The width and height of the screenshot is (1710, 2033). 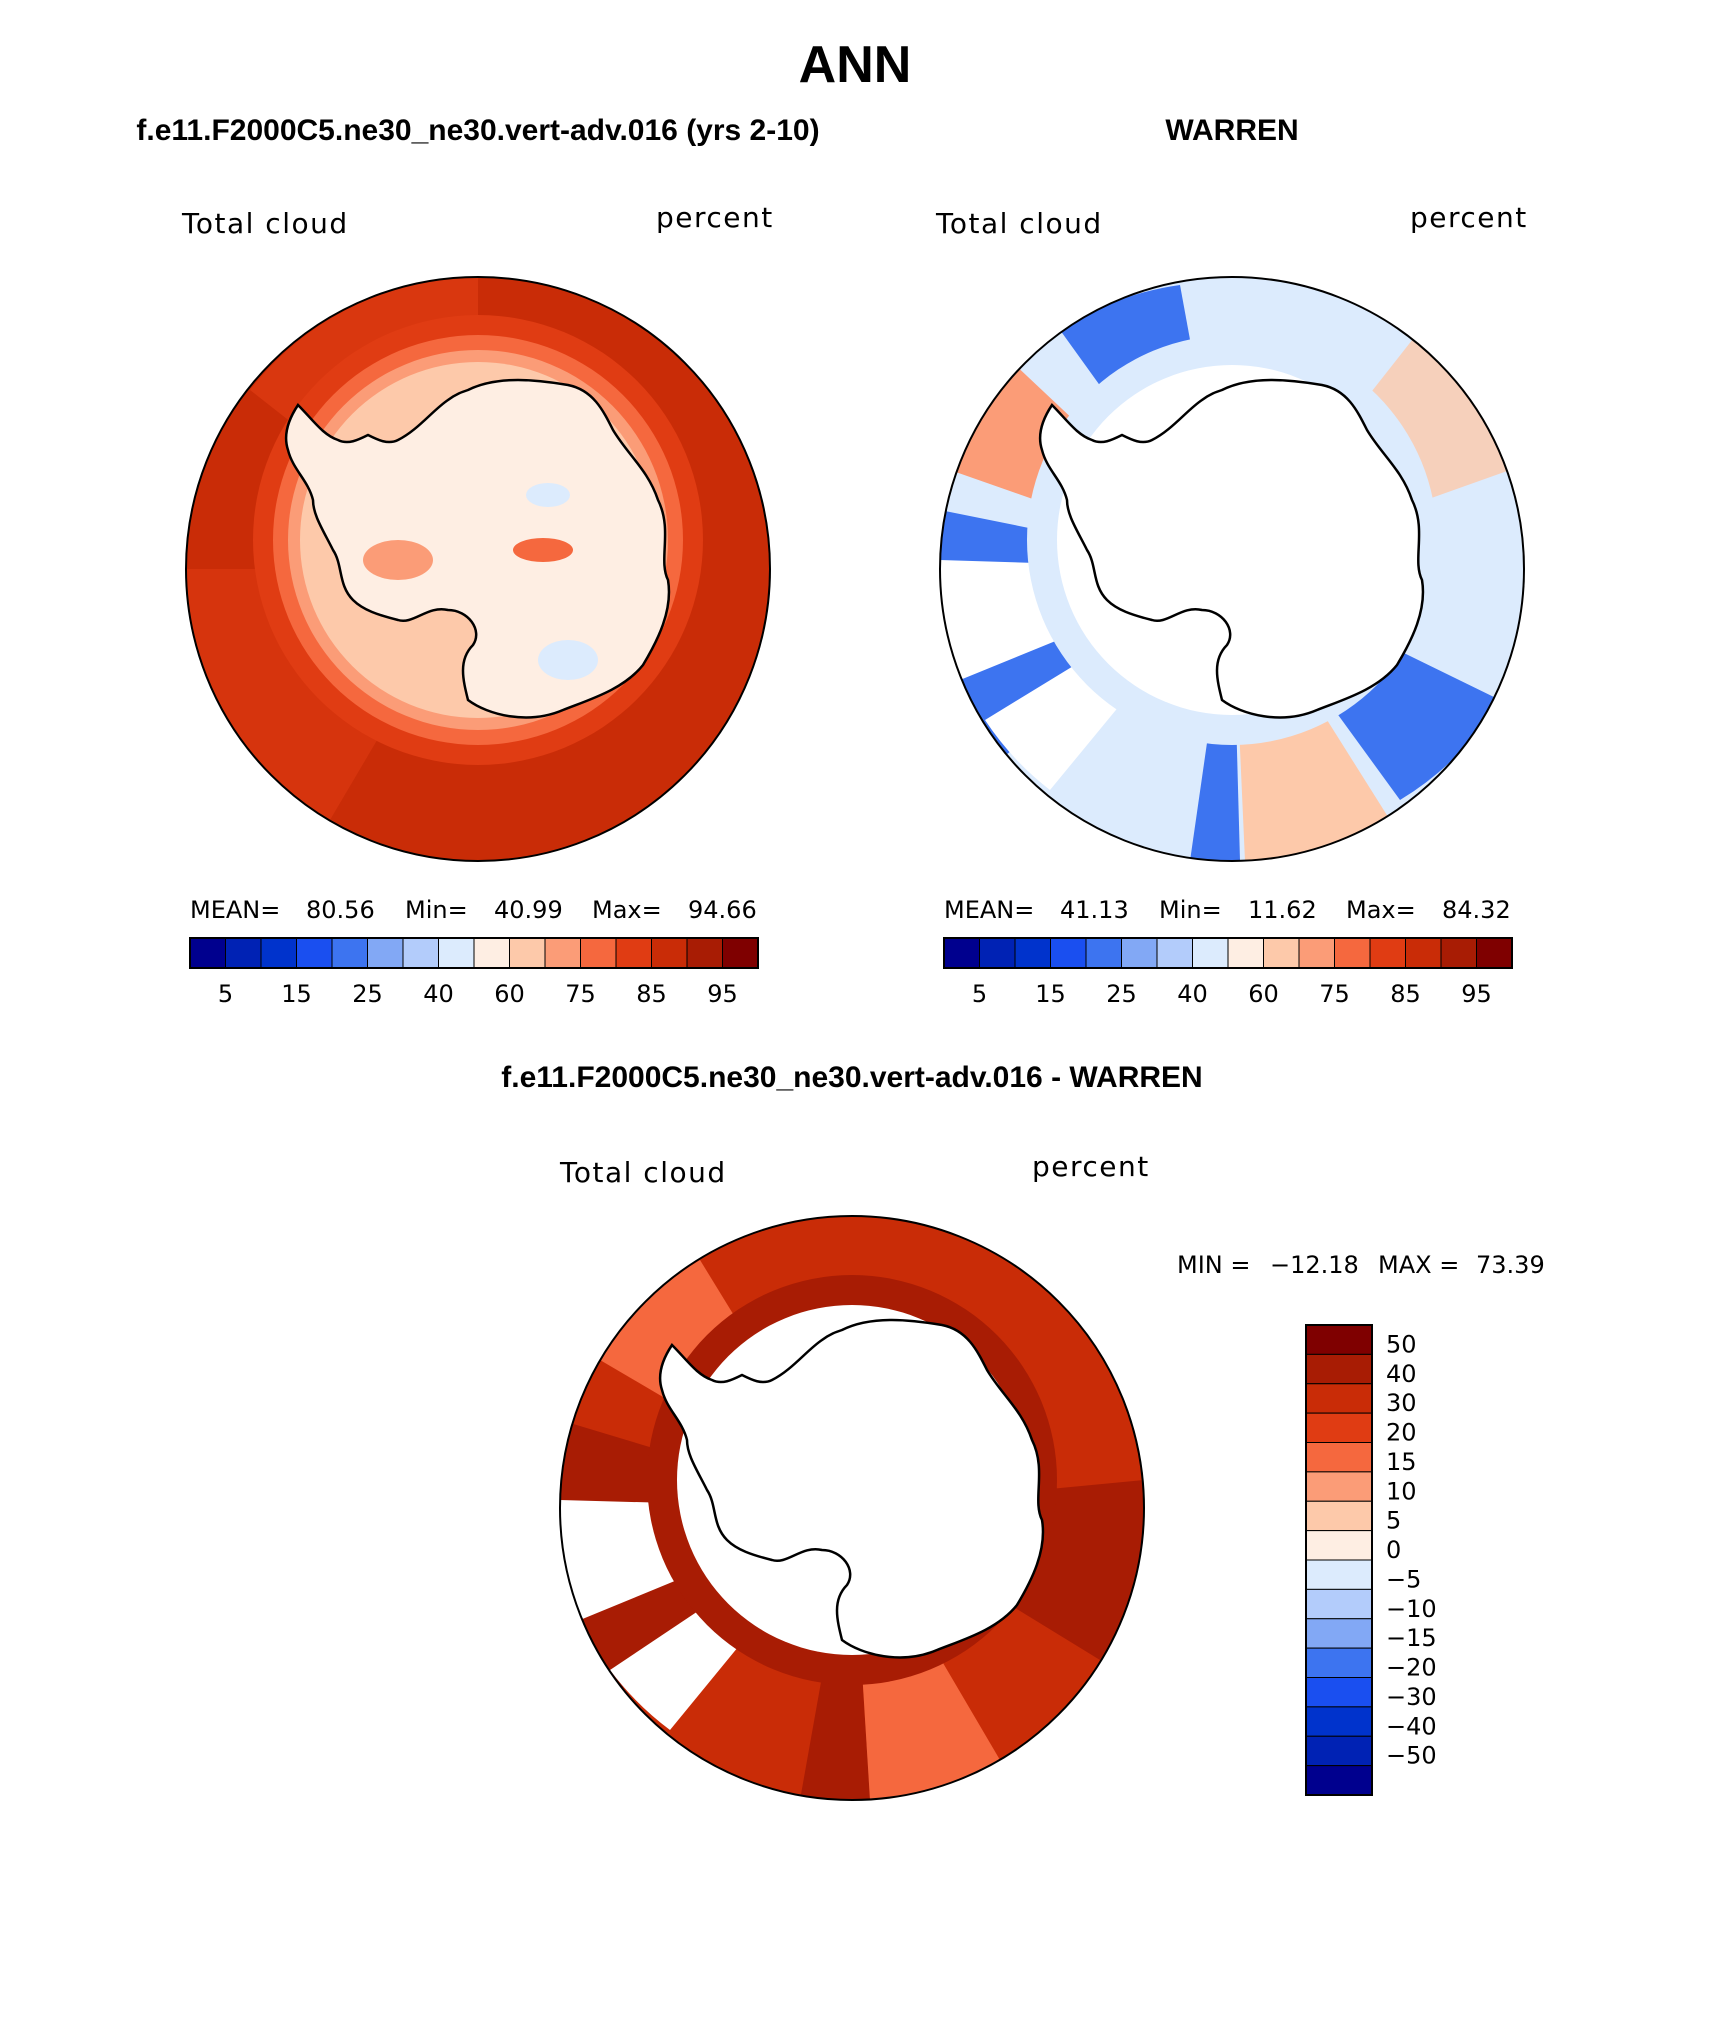 What do you see at coordinates (1213, 1265) in the screenshot?
I see `diff-min-label: MIN =` at bounding box center [1213, 1265].